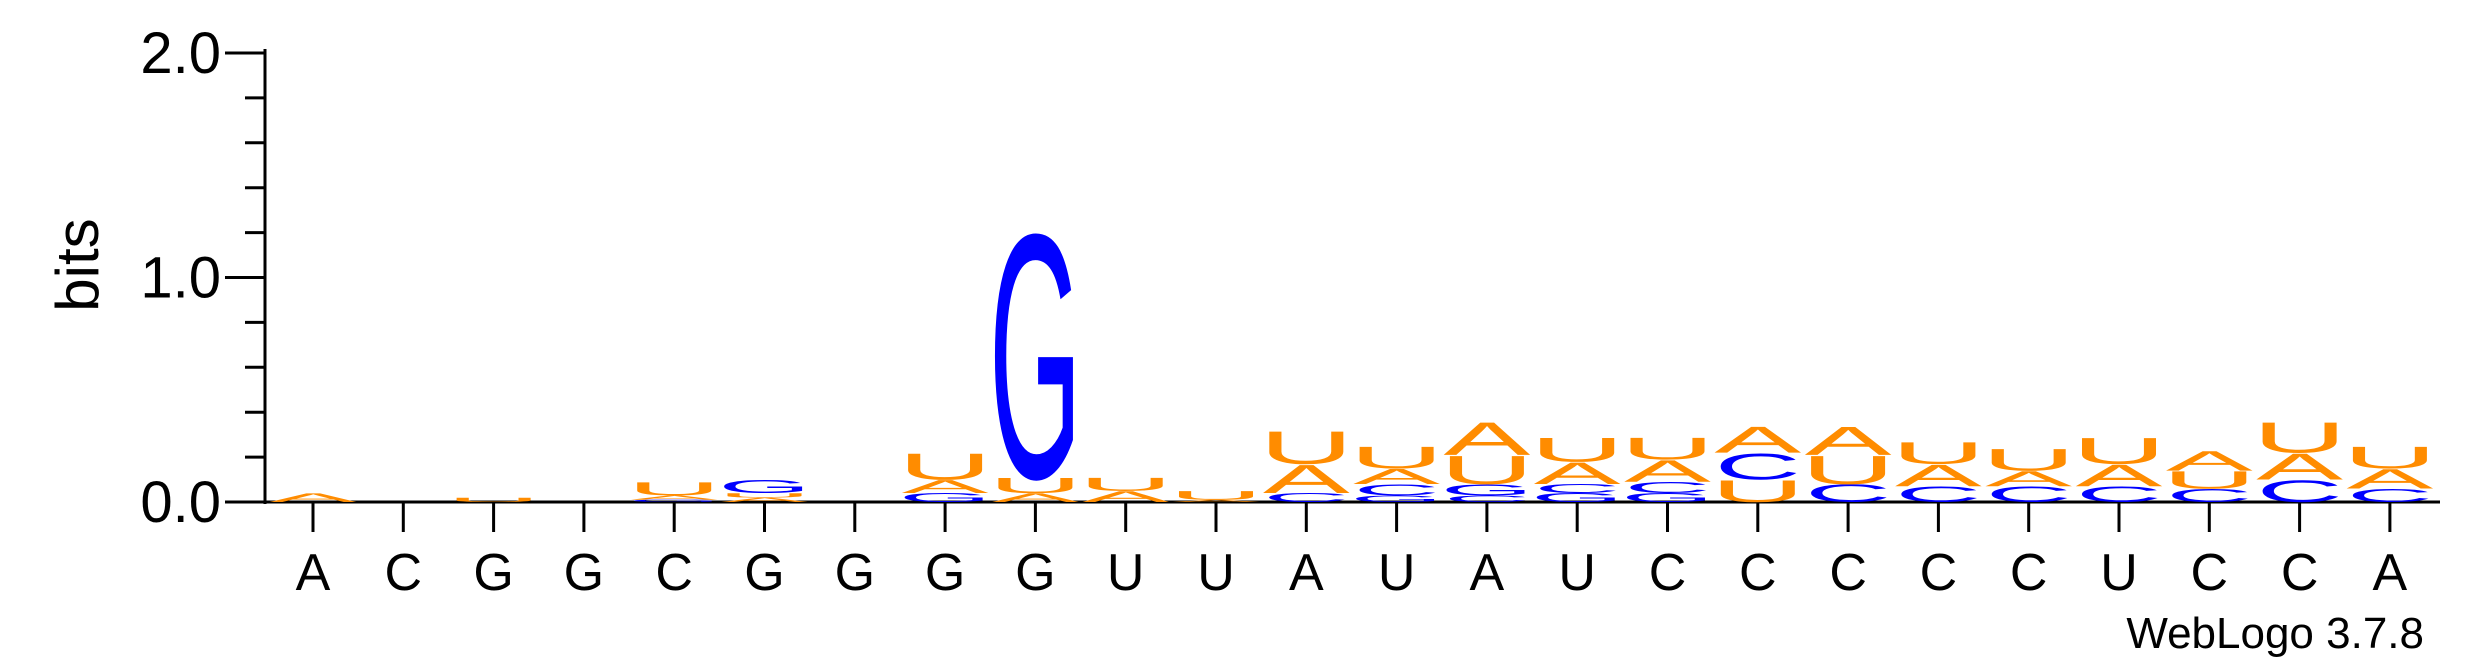 The image size is (2475, 667). Describe the element at coordinates (180, 278) in the screenshot. I see `y-tick-label: 1.0` at that location.